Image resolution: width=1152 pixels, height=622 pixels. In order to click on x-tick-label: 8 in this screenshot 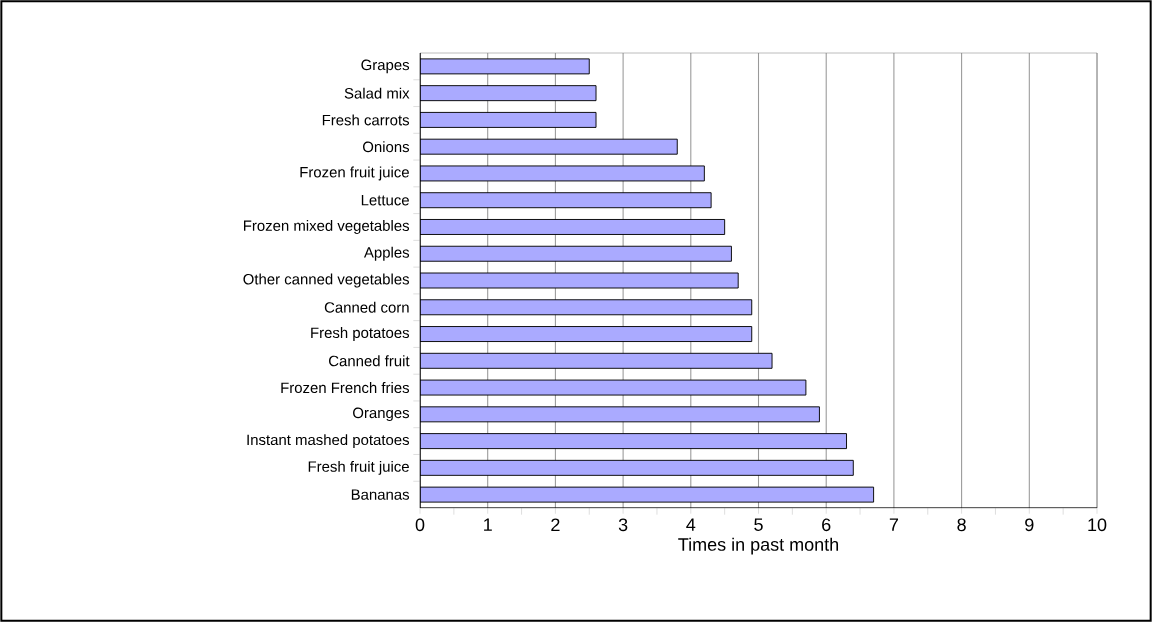, I will do `click(961, 525)`.